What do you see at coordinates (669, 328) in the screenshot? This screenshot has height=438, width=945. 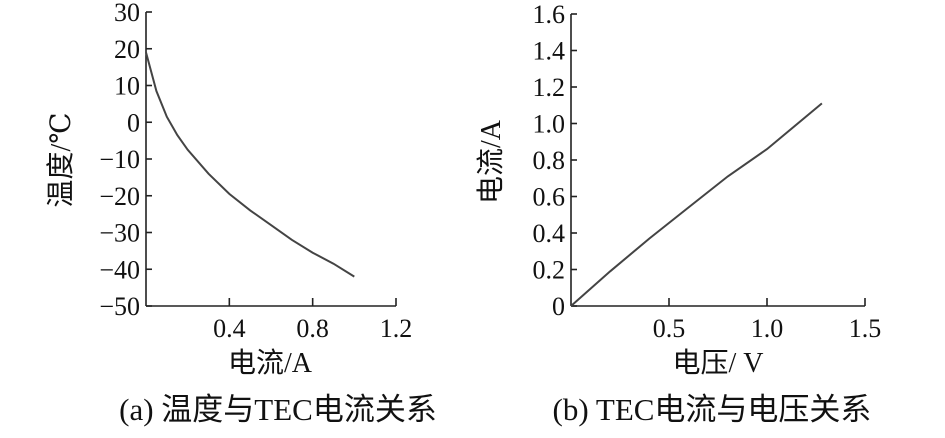 I see `x-tick-label: 0.5` at bounding box center [669, 328].